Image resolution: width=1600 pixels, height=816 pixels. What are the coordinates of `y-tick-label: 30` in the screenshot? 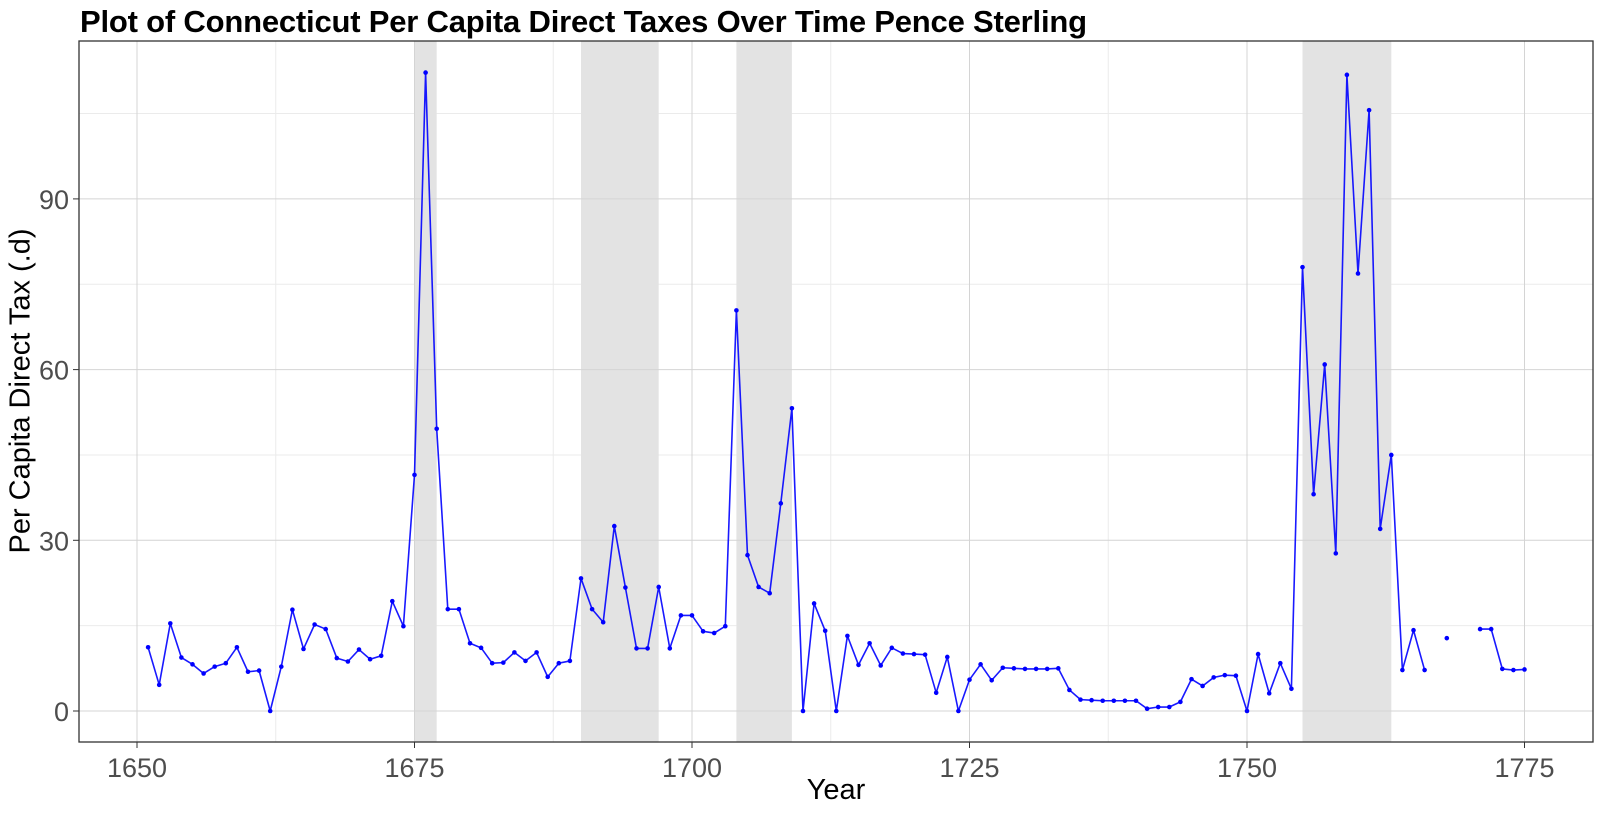 It's located at (54, 541).